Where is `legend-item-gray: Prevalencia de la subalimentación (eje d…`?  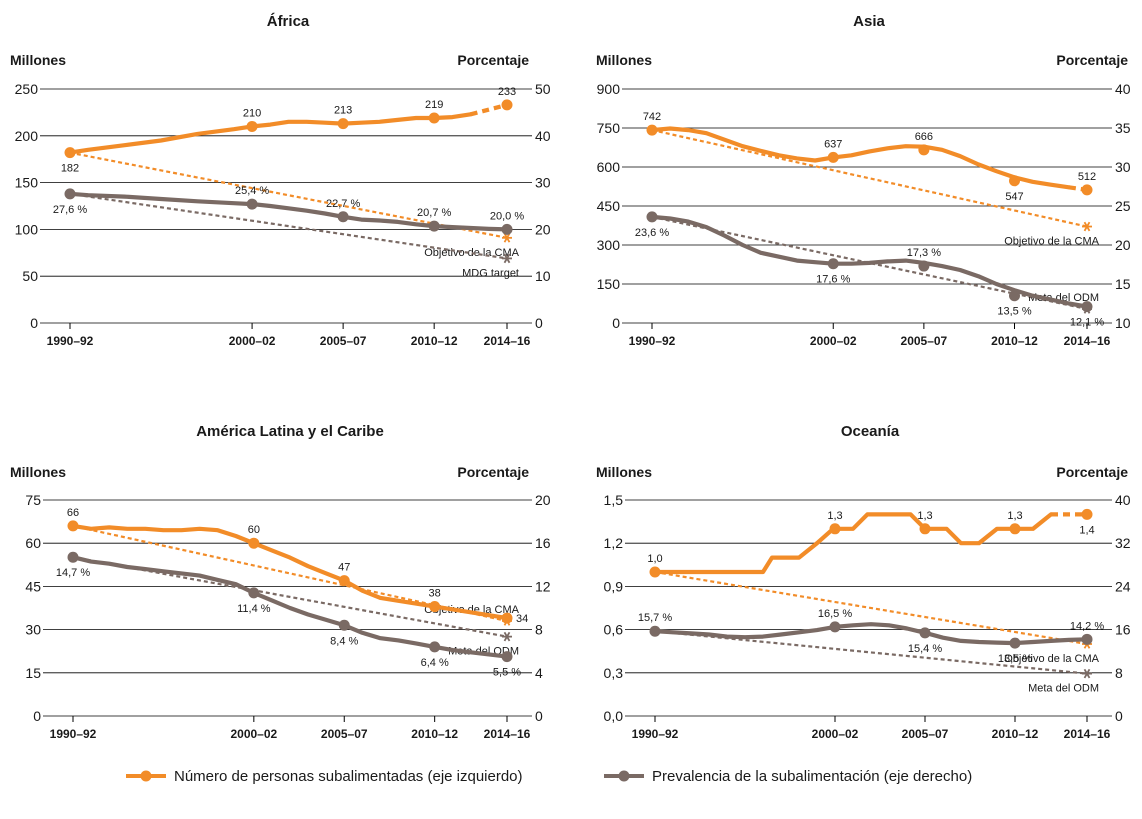 legend-item-gray: Prevalencia de la subalimentación (eje d… is located at coordinates (788, 776).